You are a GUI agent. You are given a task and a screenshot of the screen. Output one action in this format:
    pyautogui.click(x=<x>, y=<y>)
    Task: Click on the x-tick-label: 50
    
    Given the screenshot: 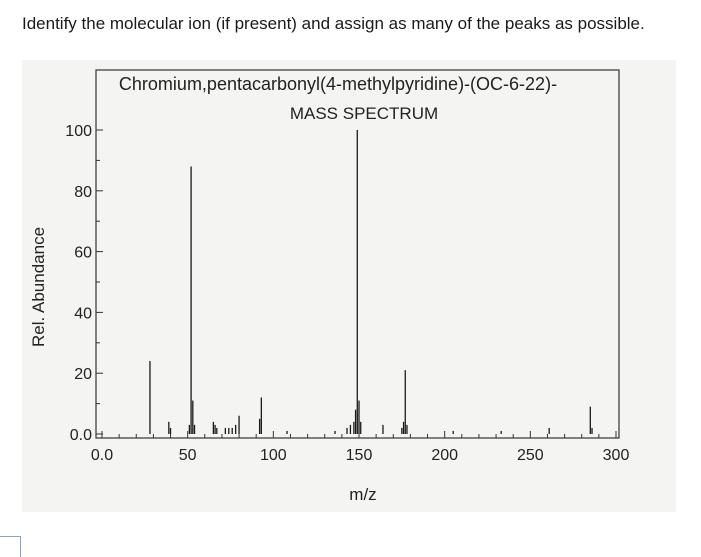 What is the action you would take?
    pyautogui.click(x=188, y=455)
    